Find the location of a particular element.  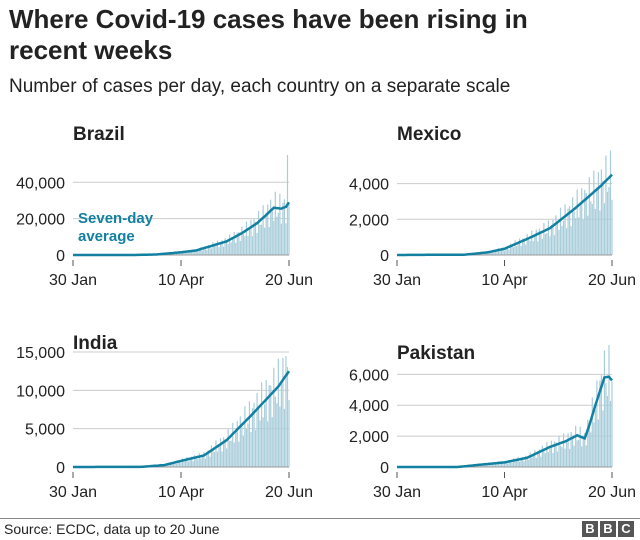

mexico-y-tick-label: 4,000 is located at coordinates (369, 185).